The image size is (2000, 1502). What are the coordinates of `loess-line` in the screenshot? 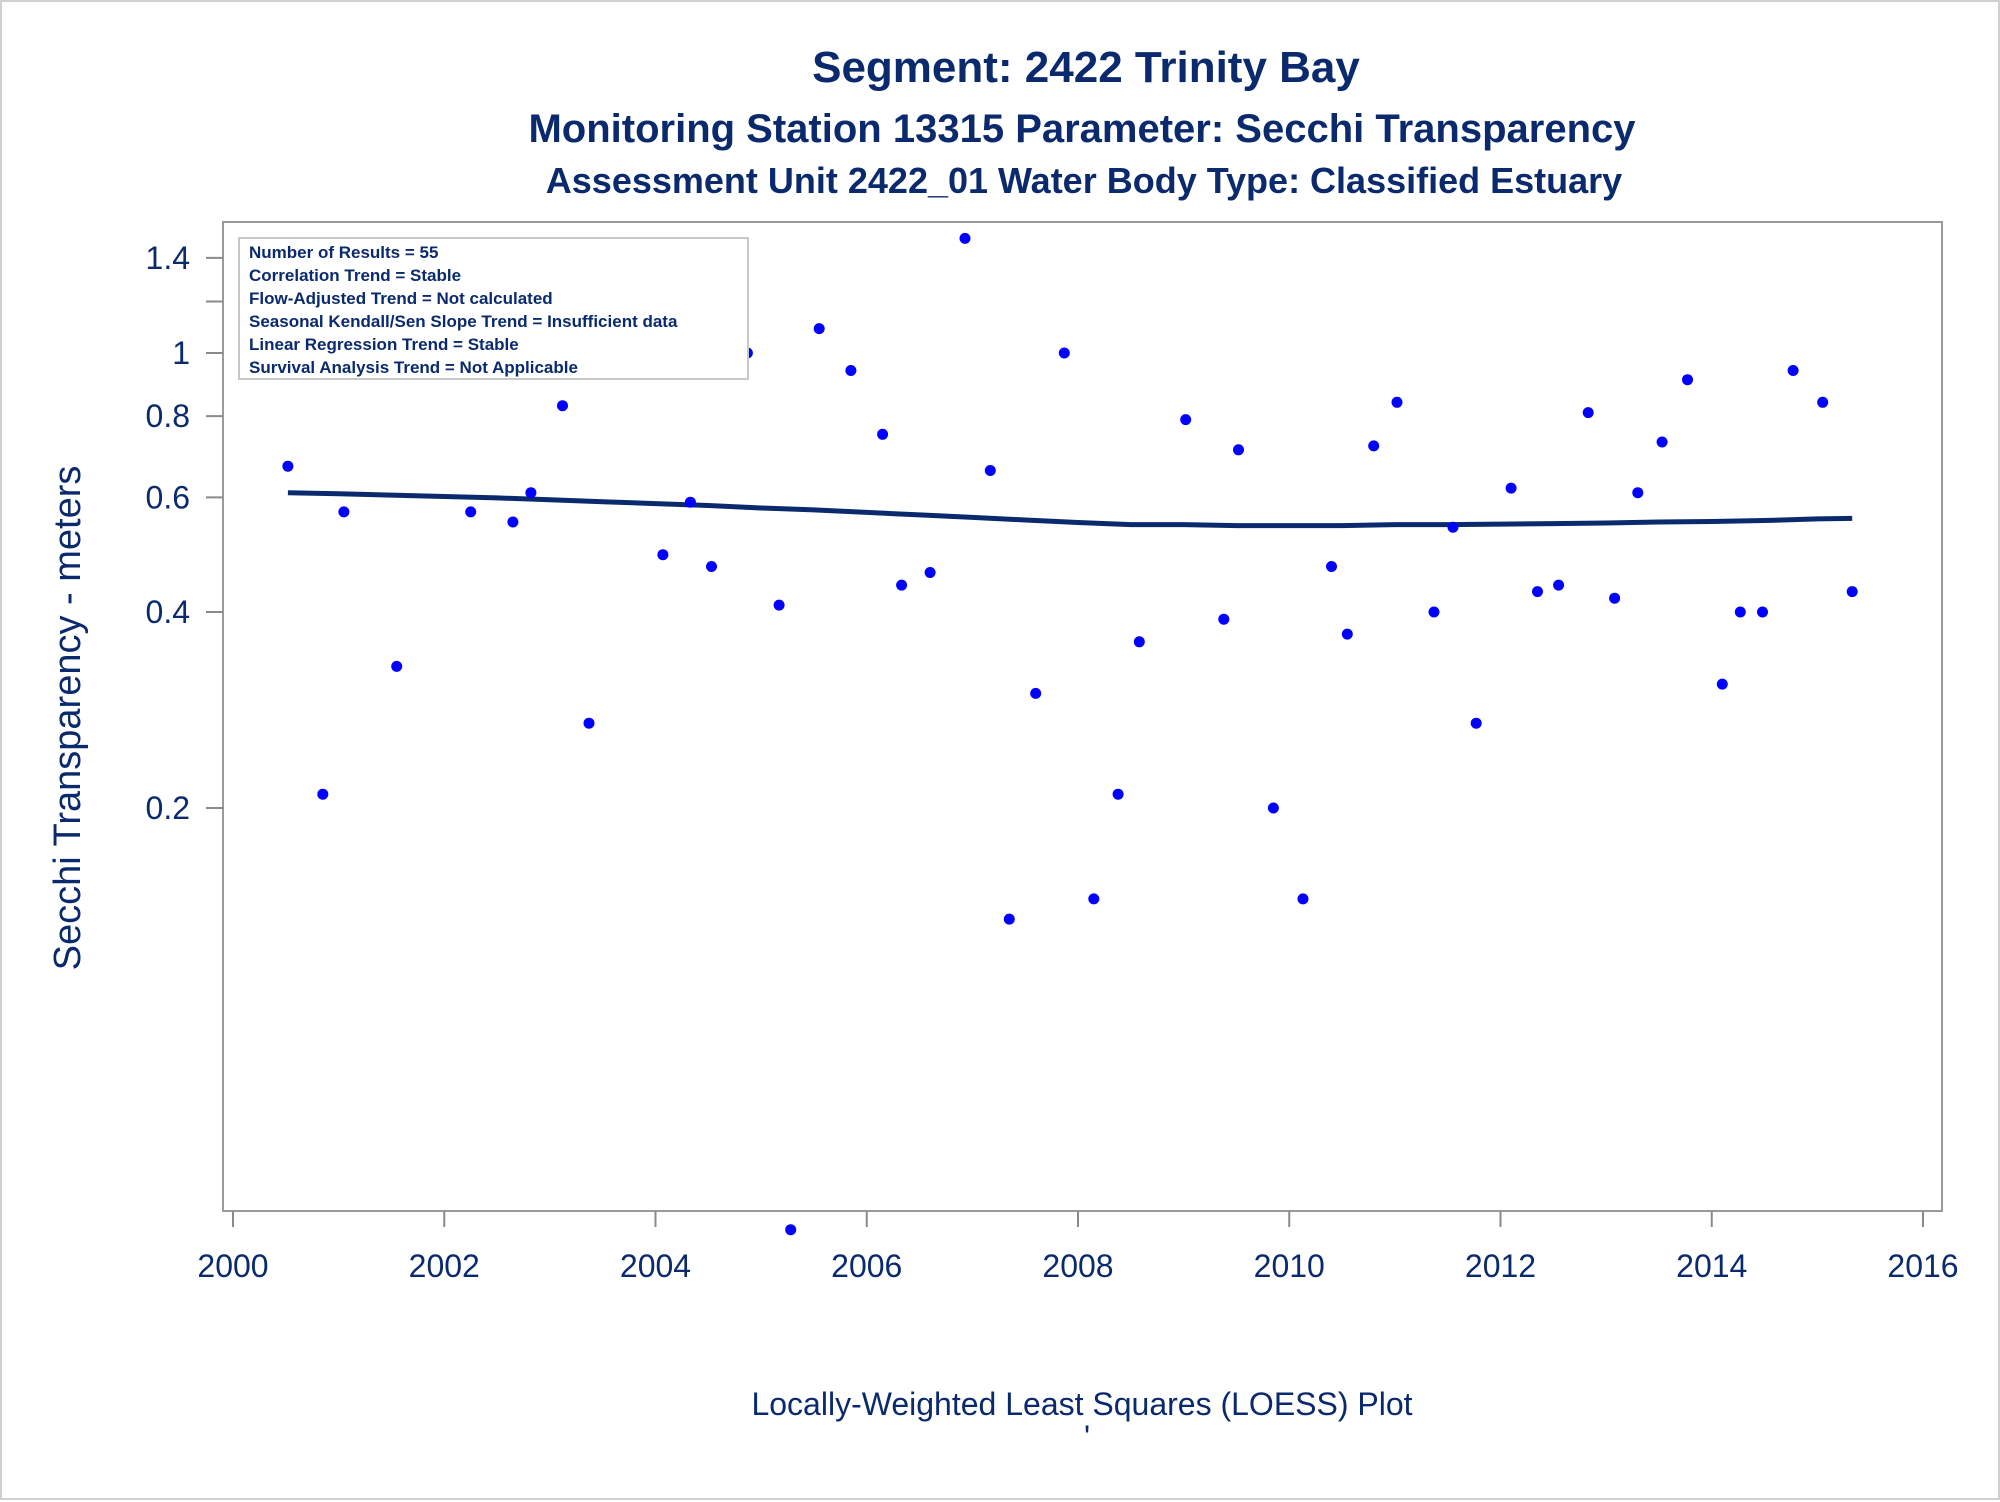 It's located at (1070, 509).